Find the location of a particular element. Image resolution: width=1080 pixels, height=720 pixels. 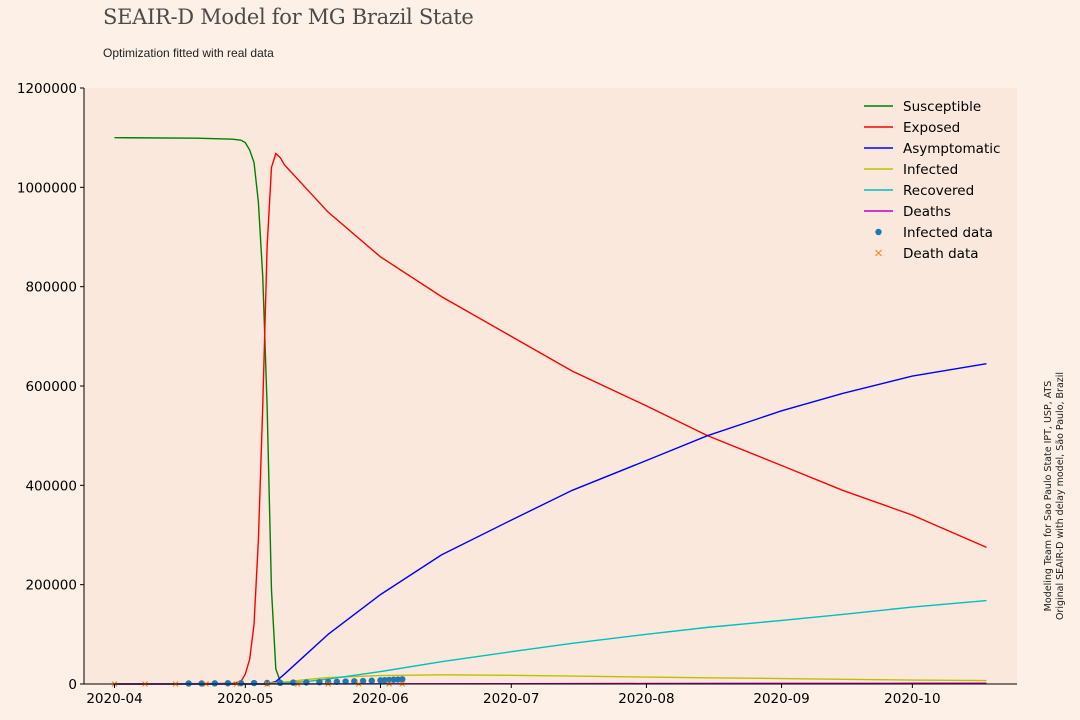

y-tick-label: 800000 is located at coordinates (51, 288).